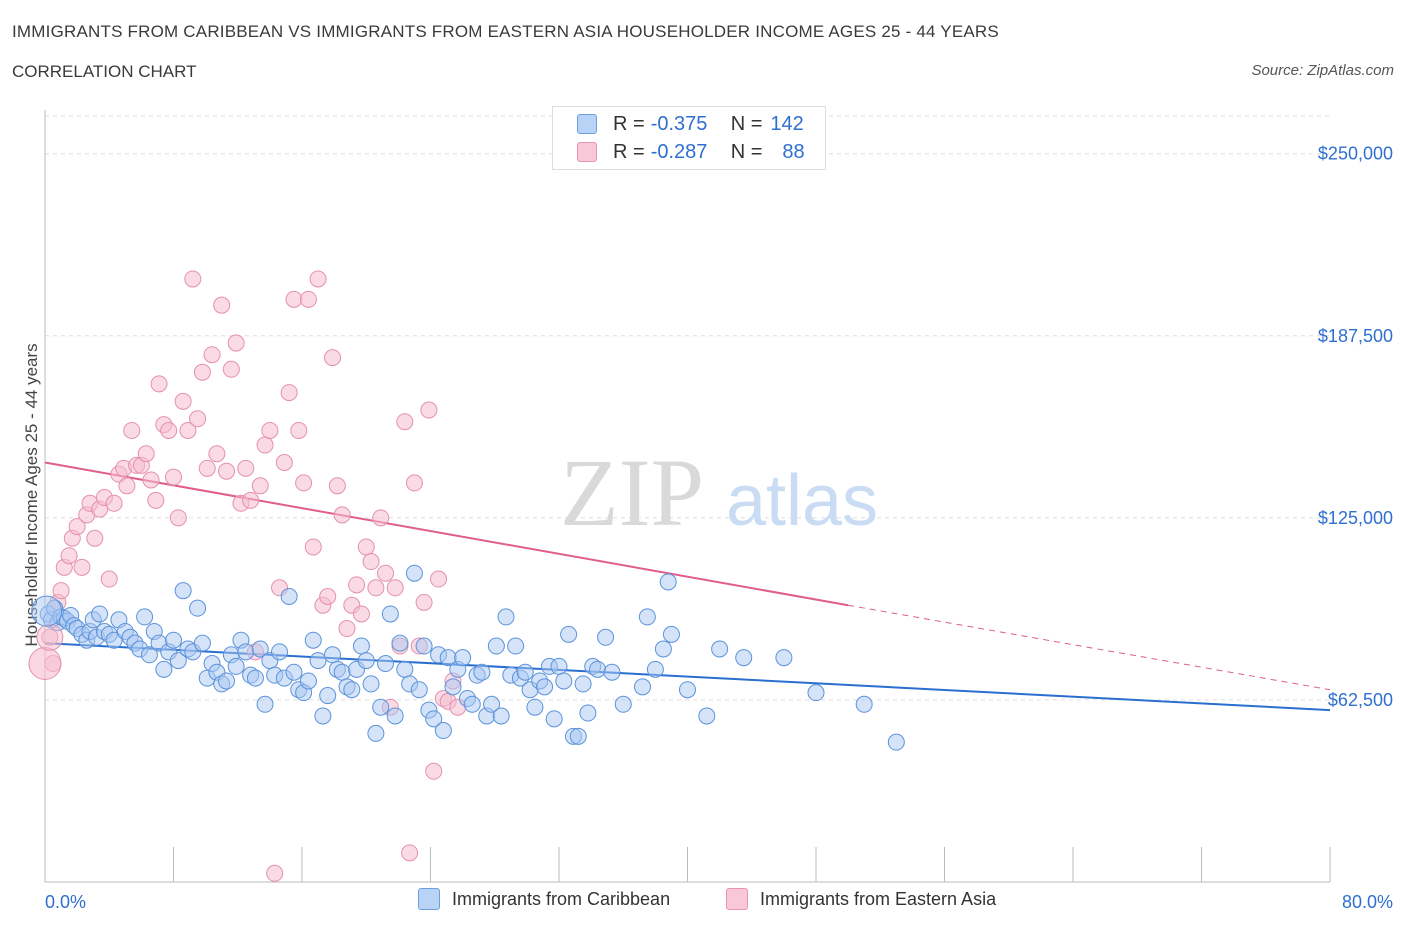 The width and height of the screenshot is (1406, 930). Describe the element at coordinates (429, 899) in the screenshot. I see `caribbean-legend-swatch` at that location.